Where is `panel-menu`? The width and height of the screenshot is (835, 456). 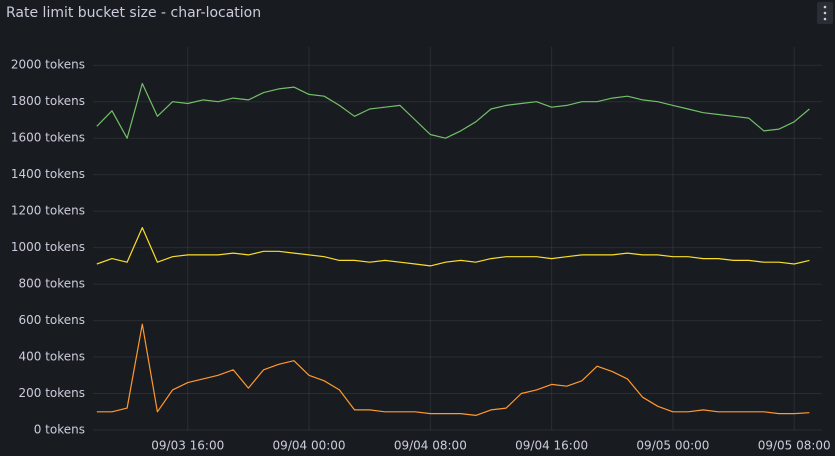
panel-menu is located at coordinates (825, 13).